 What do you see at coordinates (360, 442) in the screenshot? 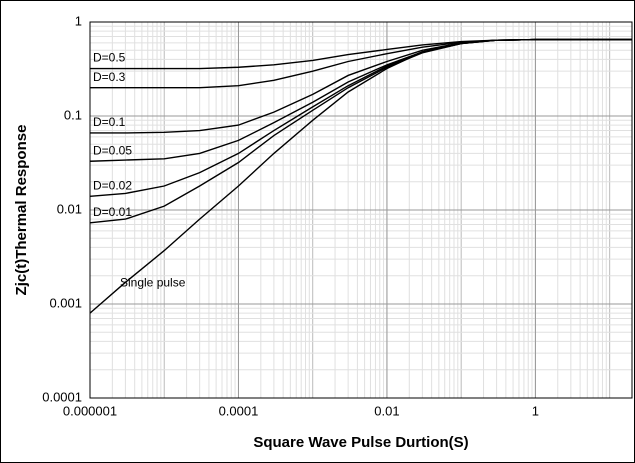
I see `x-axis-label: Square Wave Pulse Durtion(S)` at bounding box center [360, 442].